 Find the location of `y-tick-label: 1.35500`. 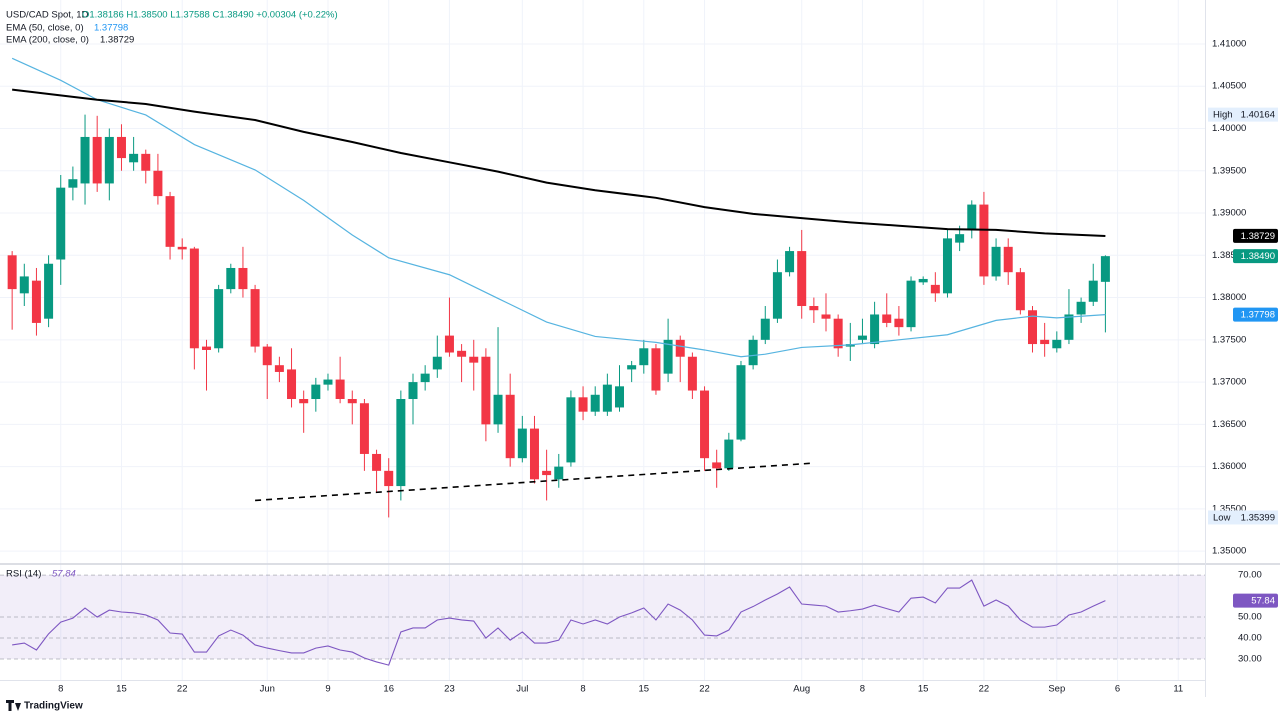

y-tick-label: 1.35500 is located at coordinates (1229, 508).